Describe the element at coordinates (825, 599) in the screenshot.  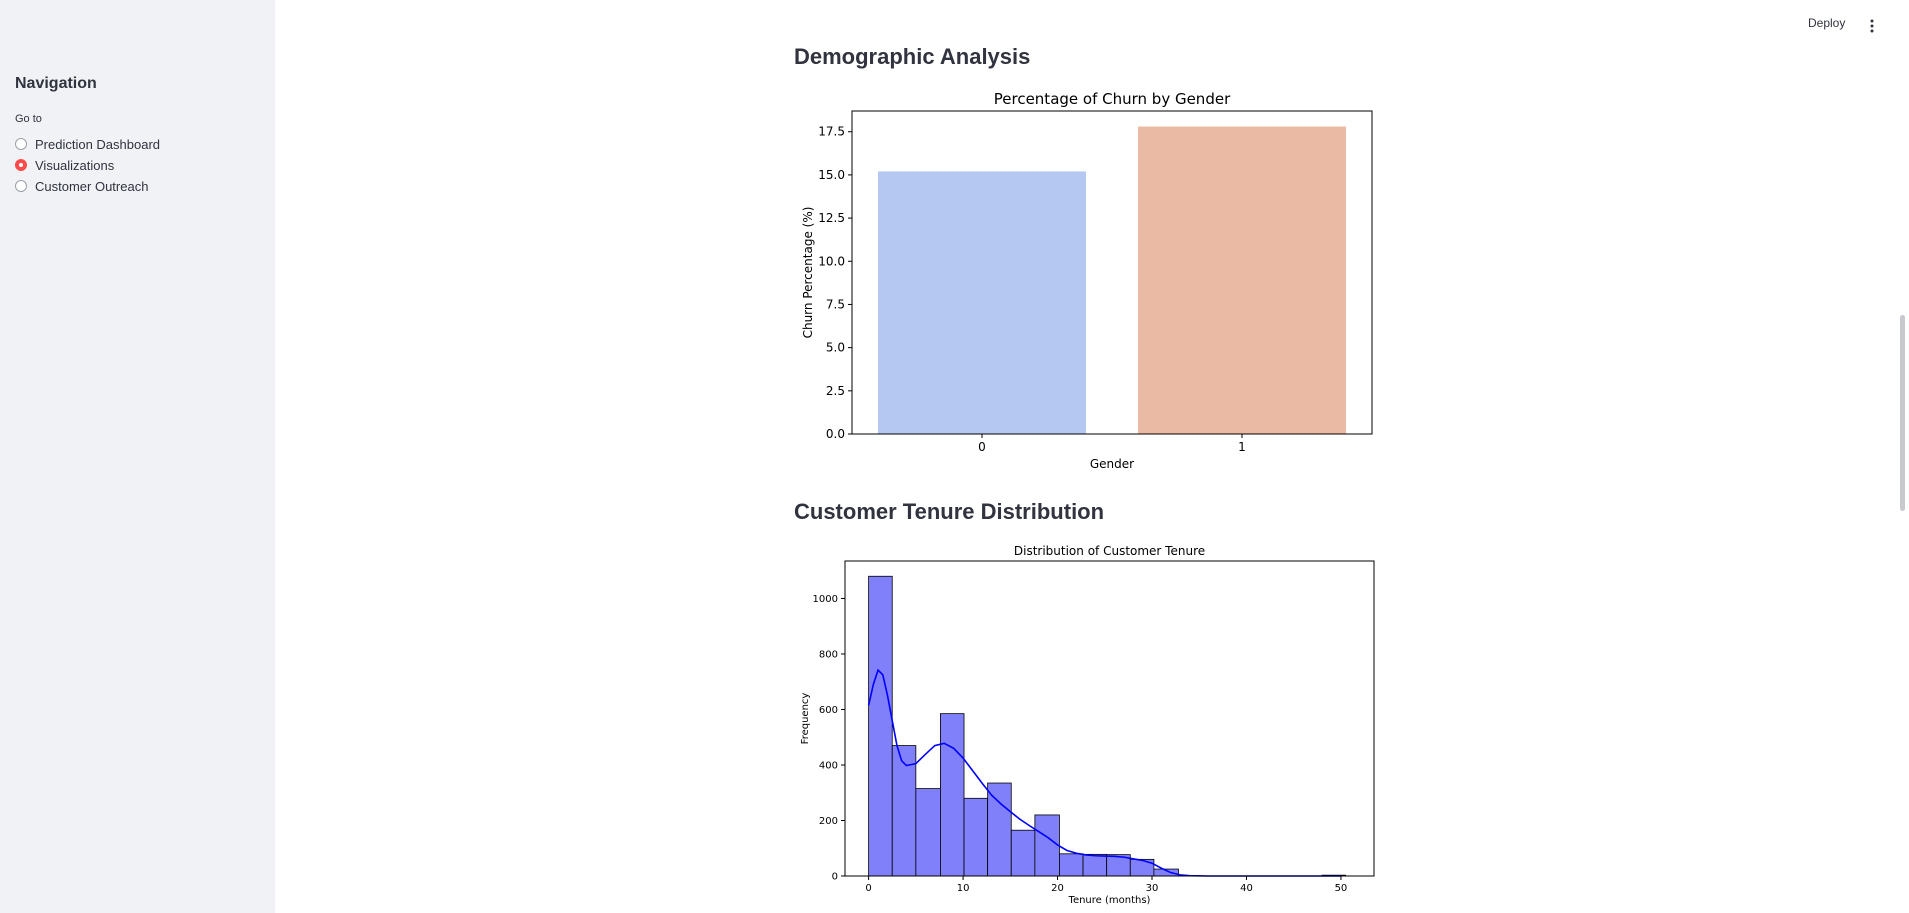
I see `y-tick-label: 1000` at that location.